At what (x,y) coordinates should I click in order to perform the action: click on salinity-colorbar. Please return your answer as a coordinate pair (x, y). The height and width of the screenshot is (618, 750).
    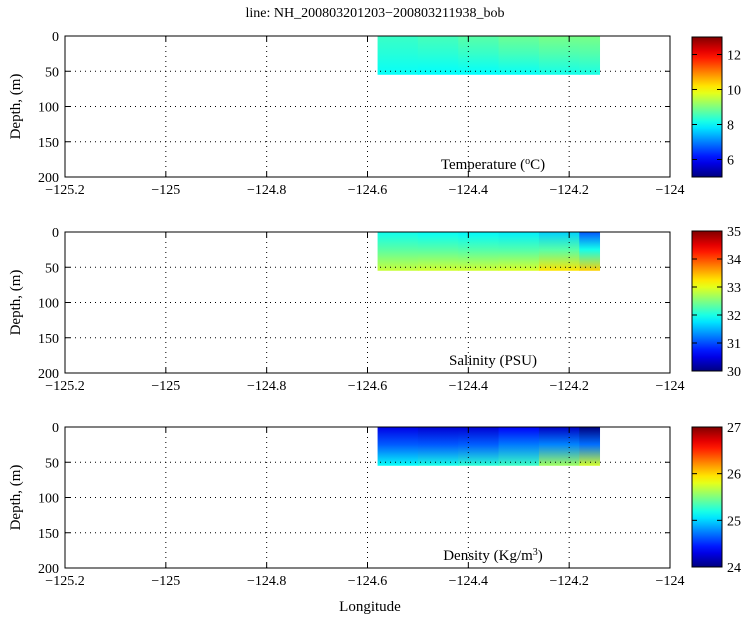
    Looking at the image, I should click on (707, 301).